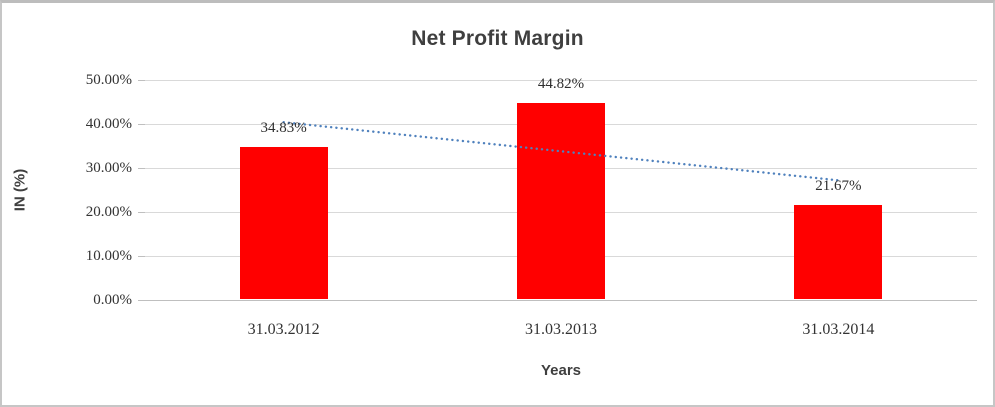 Image resolution: width=995 pixels, height=407 pixels. What do you see at coordinates (838, 185) in the screenshot?
I see `data-label: 21.67%` at bounding box center [838, 185].